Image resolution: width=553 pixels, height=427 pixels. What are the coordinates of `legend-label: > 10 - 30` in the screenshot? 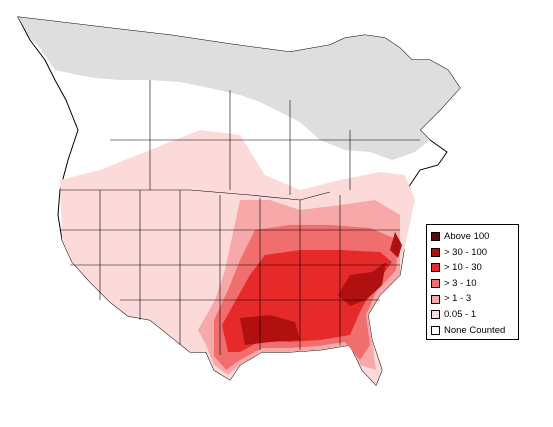 It's located at (463, 268).